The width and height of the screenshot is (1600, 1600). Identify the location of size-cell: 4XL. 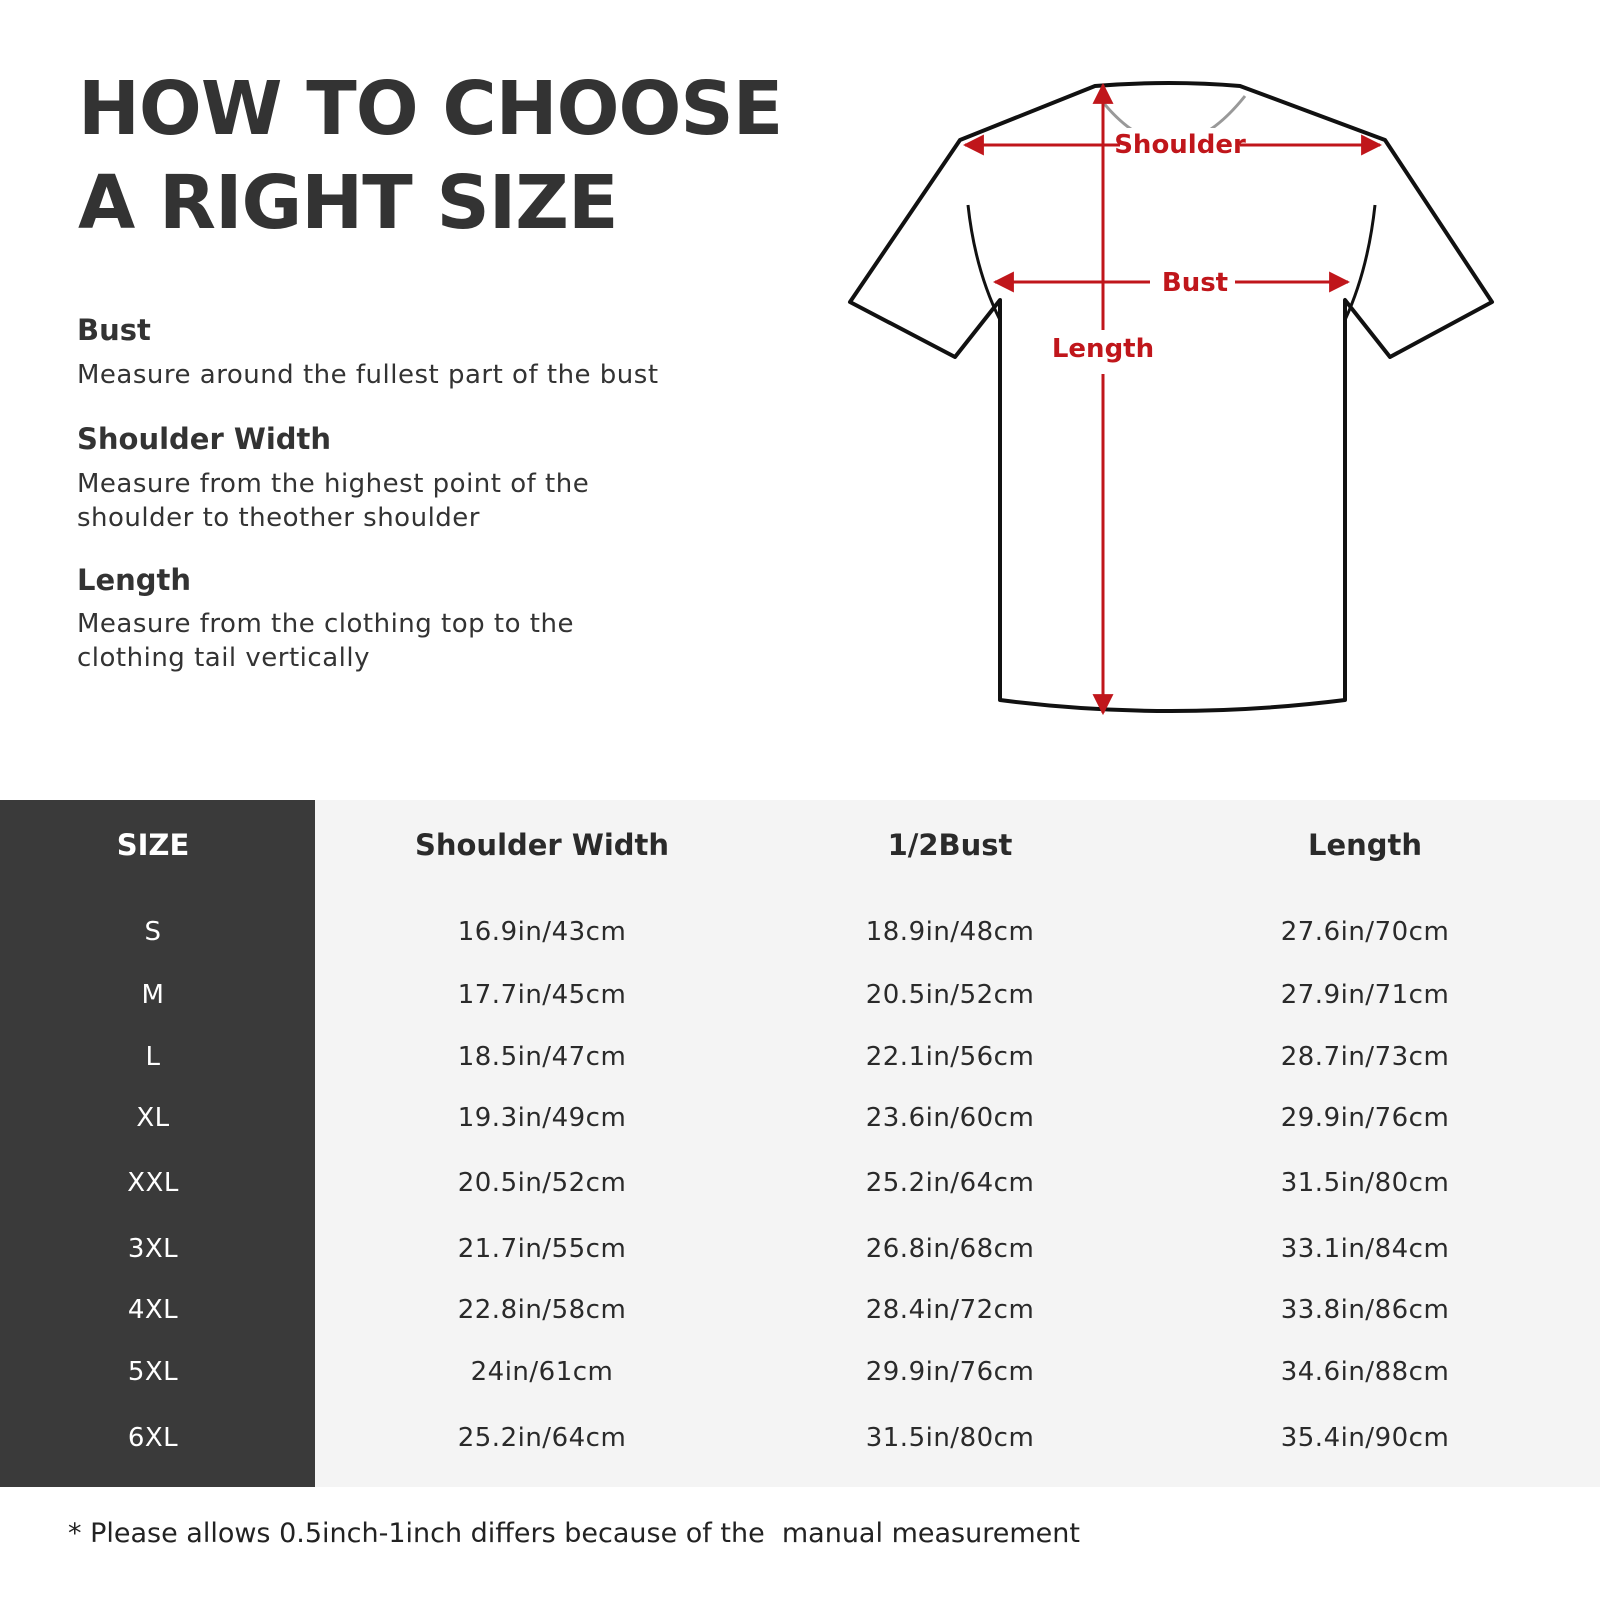
(153, 1310).